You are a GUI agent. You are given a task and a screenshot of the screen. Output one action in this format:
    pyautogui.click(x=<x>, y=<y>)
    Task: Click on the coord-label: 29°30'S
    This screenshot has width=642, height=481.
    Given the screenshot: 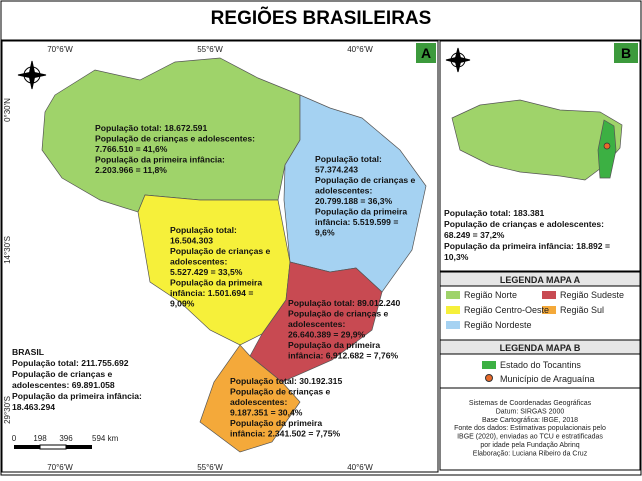 What is the action you would take?
    pyautogui.click(x=7, y=410)
    